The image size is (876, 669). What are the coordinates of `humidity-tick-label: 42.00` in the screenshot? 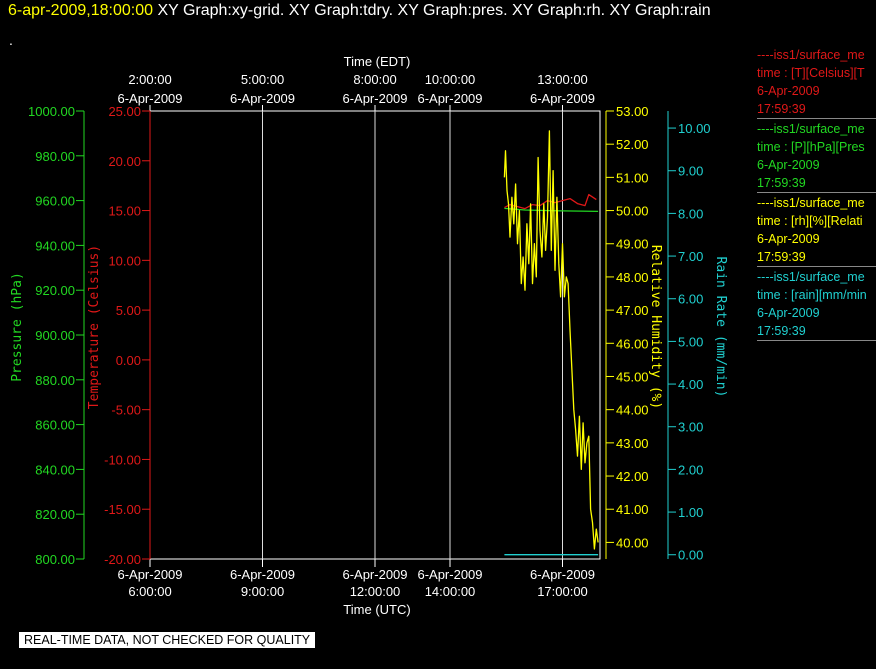 It's located at (632, 476).